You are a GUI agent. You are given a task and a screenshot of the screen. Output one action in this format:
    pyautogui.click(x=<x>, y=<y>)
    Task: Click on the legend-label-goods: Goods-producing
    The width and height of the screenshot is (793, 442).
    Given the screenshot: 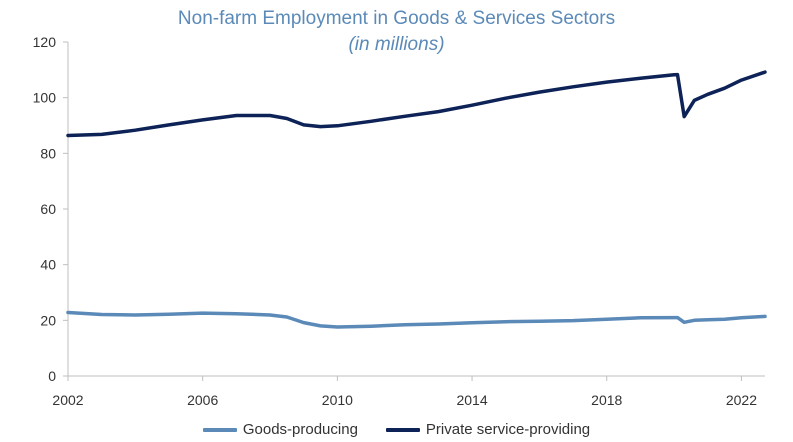 What is the action you would take?
    pyautogui.click(x=300, y=429)
    